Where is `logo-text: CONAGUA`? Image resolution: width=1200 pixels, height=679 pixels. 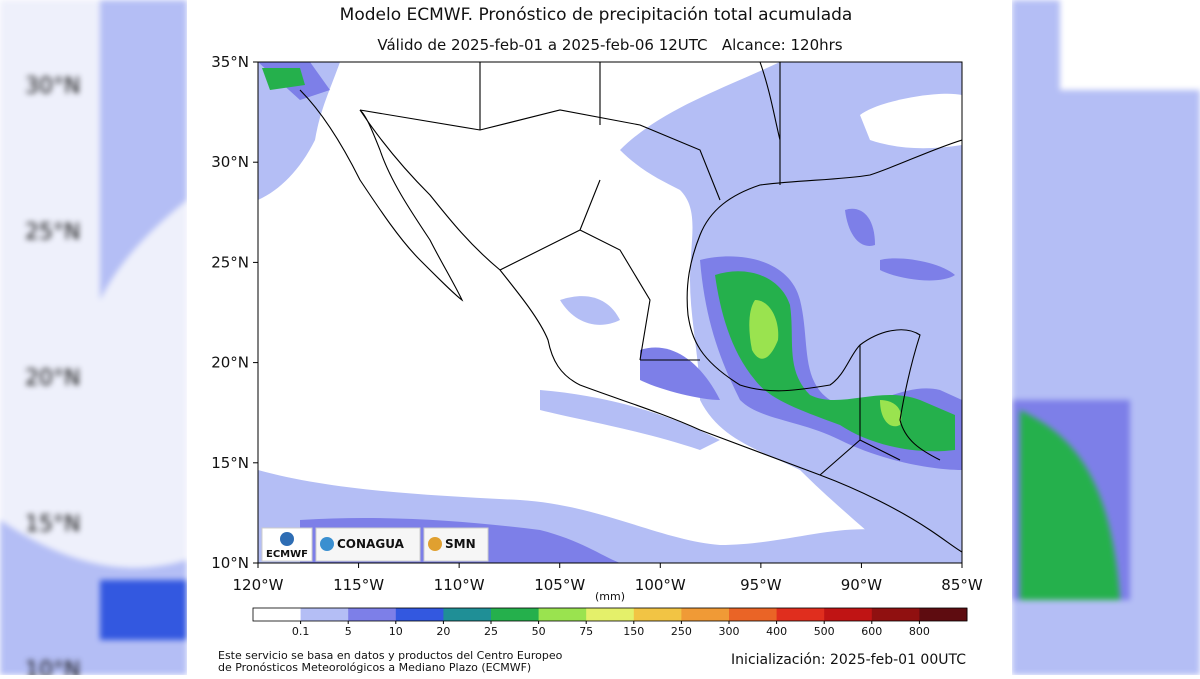 logo-text: CONAGUA is located at coordinates (371, 544).